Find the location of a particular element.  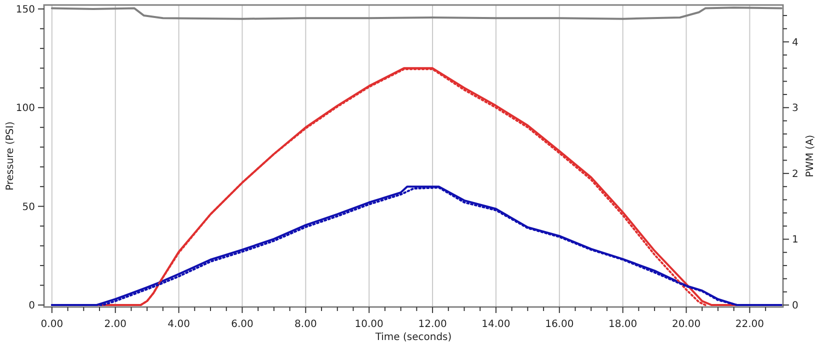

y-axis-title: Pressure (PSI) is located at coordinates (10, 156).